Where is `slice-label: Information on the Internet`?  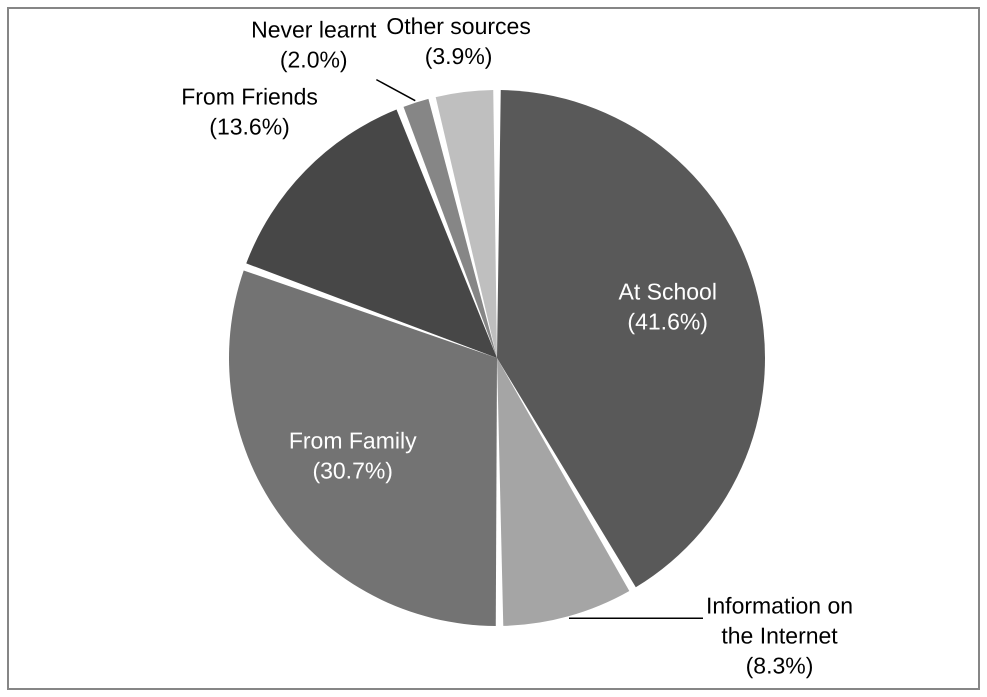
slice-label: Information on the Internet is located at coordinates (780, 620).